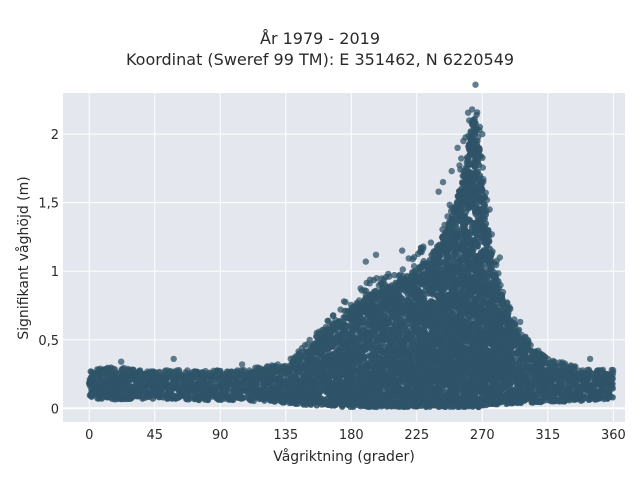 The image size is (640, 480). I want to click on data-point, so click(188, 399).